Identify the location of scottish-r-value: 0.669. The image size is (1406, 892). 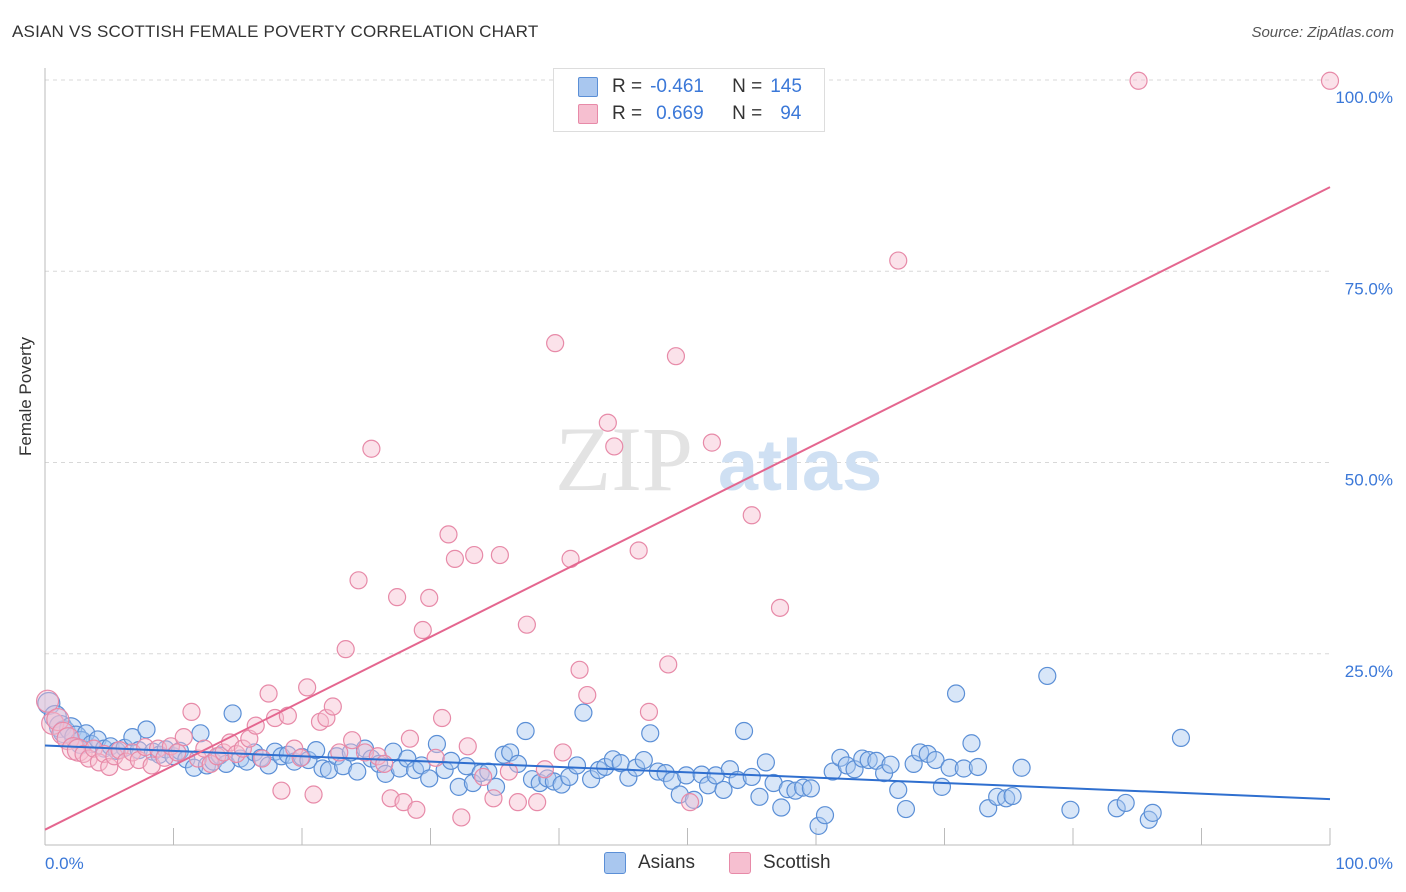
(680, 113).